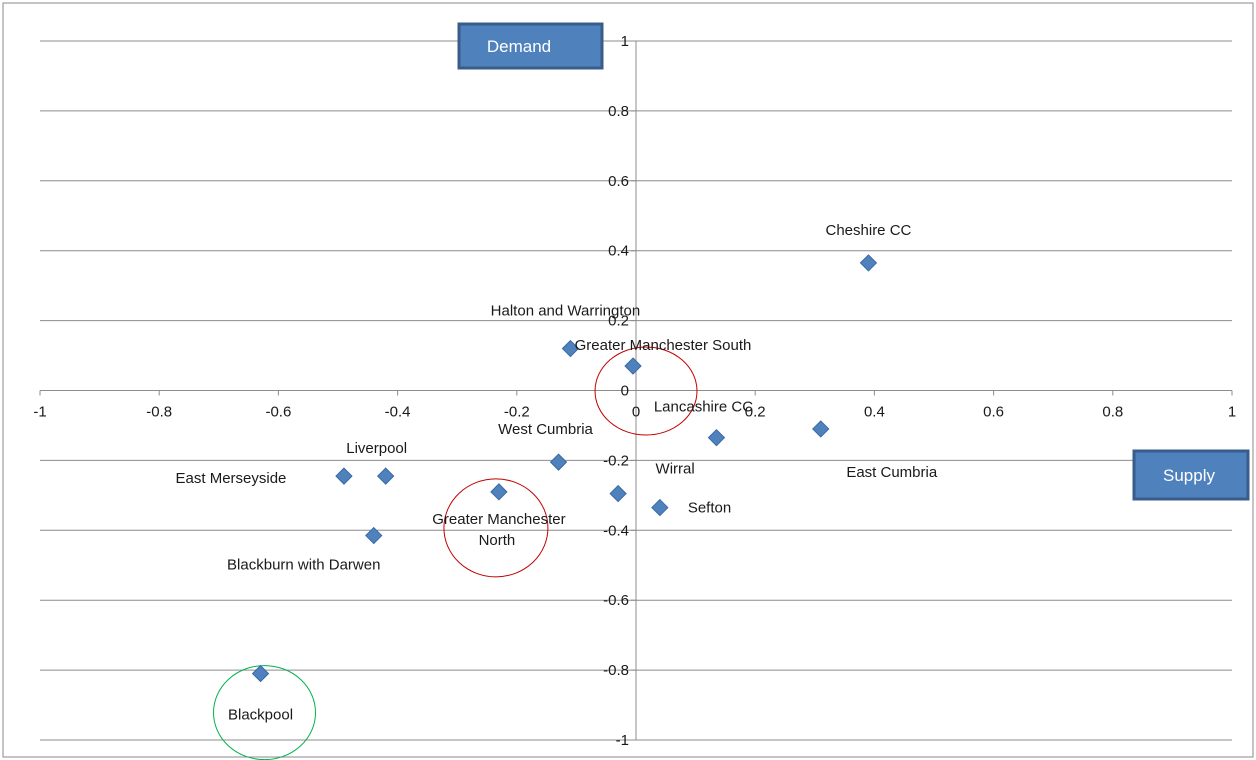 The image size is (1256, 760). I want to click on x-tick-label: -0.2, so click(517, 412).